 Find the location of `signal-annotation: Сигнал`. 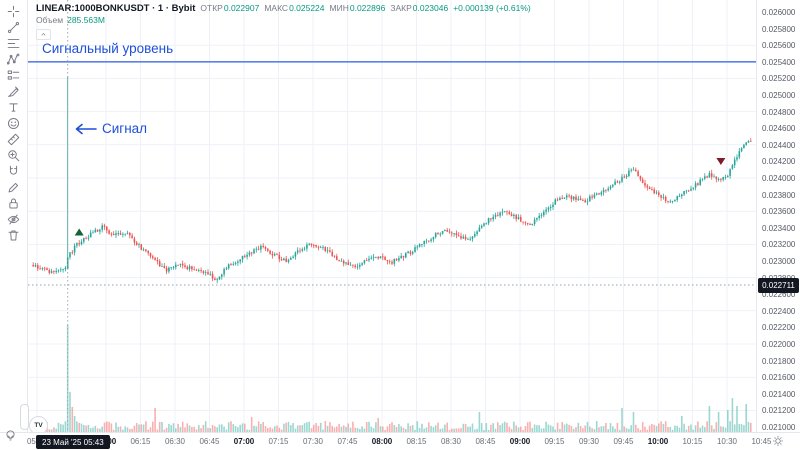

signal-annotation: Сигнал is located at coordinates (110, 128).